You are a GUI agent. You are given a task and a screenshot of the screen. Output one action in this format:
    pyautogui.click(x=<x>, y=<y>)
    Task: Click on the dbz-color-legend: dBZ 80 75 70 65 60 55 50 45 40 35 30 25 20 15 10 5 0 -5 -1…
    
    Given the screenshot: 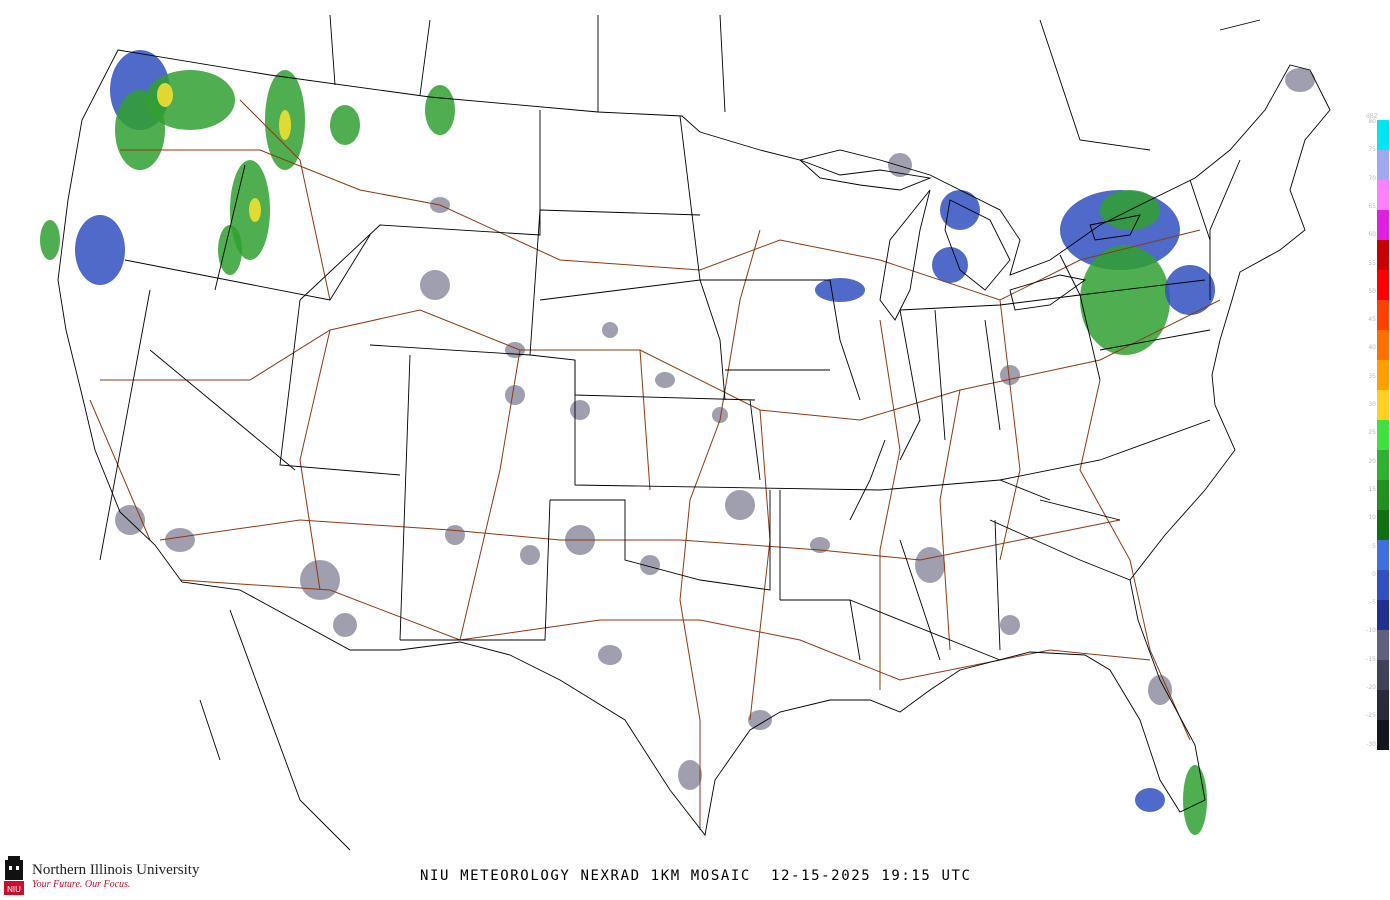 What is the action you would take?
    pyautogui.click(x=1376, y=431)
    